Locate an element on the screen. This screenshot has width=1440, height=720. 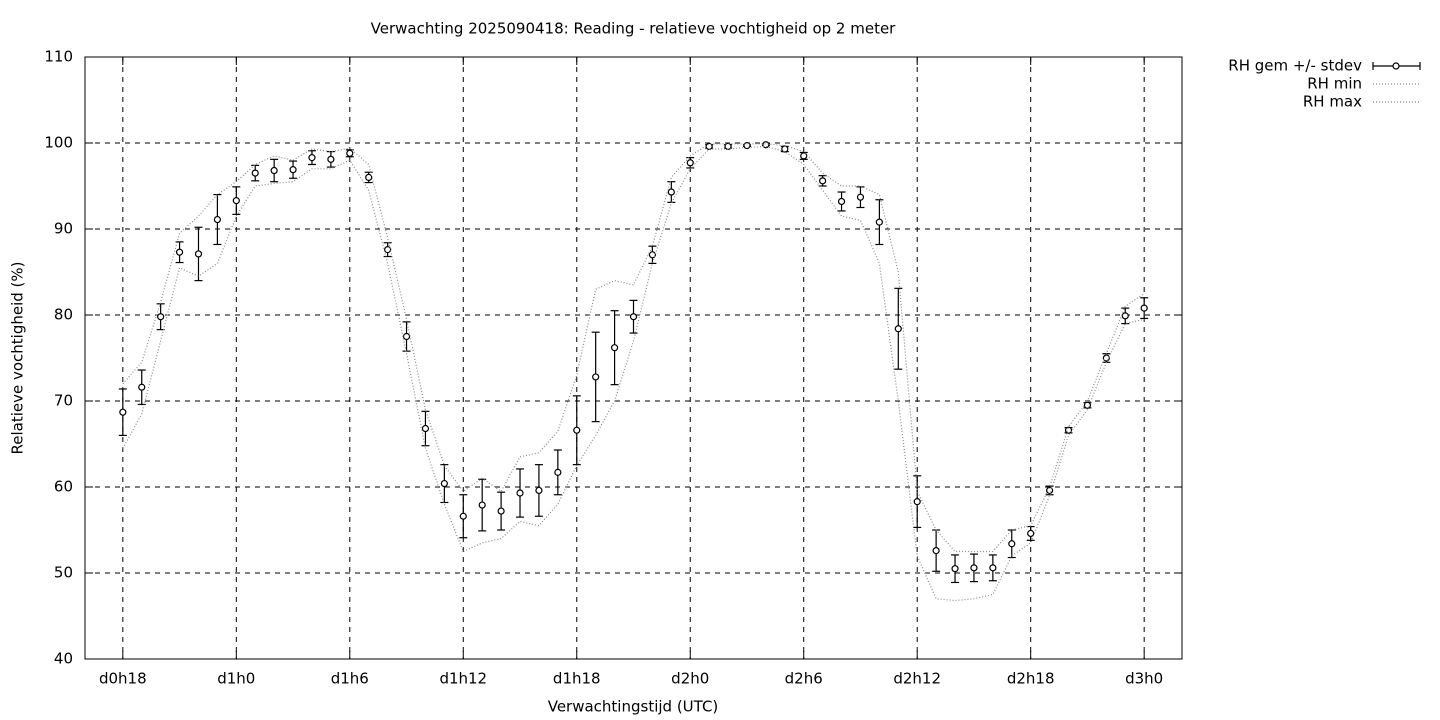
x-tick-label: d2h6 is located at coordinates (804, 679).